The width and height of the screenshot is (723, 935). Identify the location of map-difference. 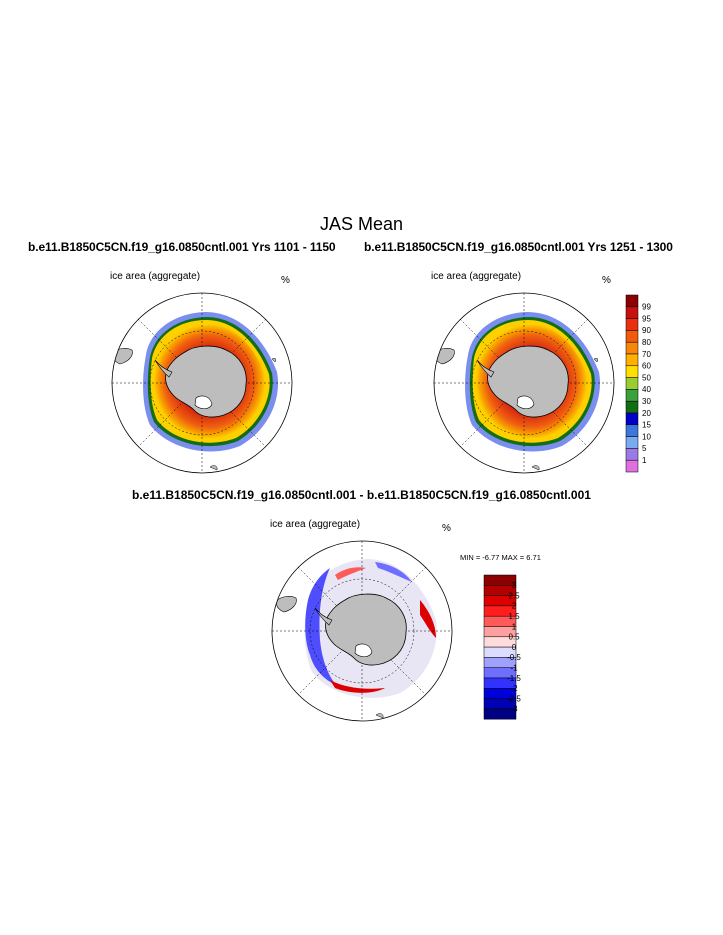
(362, 631).